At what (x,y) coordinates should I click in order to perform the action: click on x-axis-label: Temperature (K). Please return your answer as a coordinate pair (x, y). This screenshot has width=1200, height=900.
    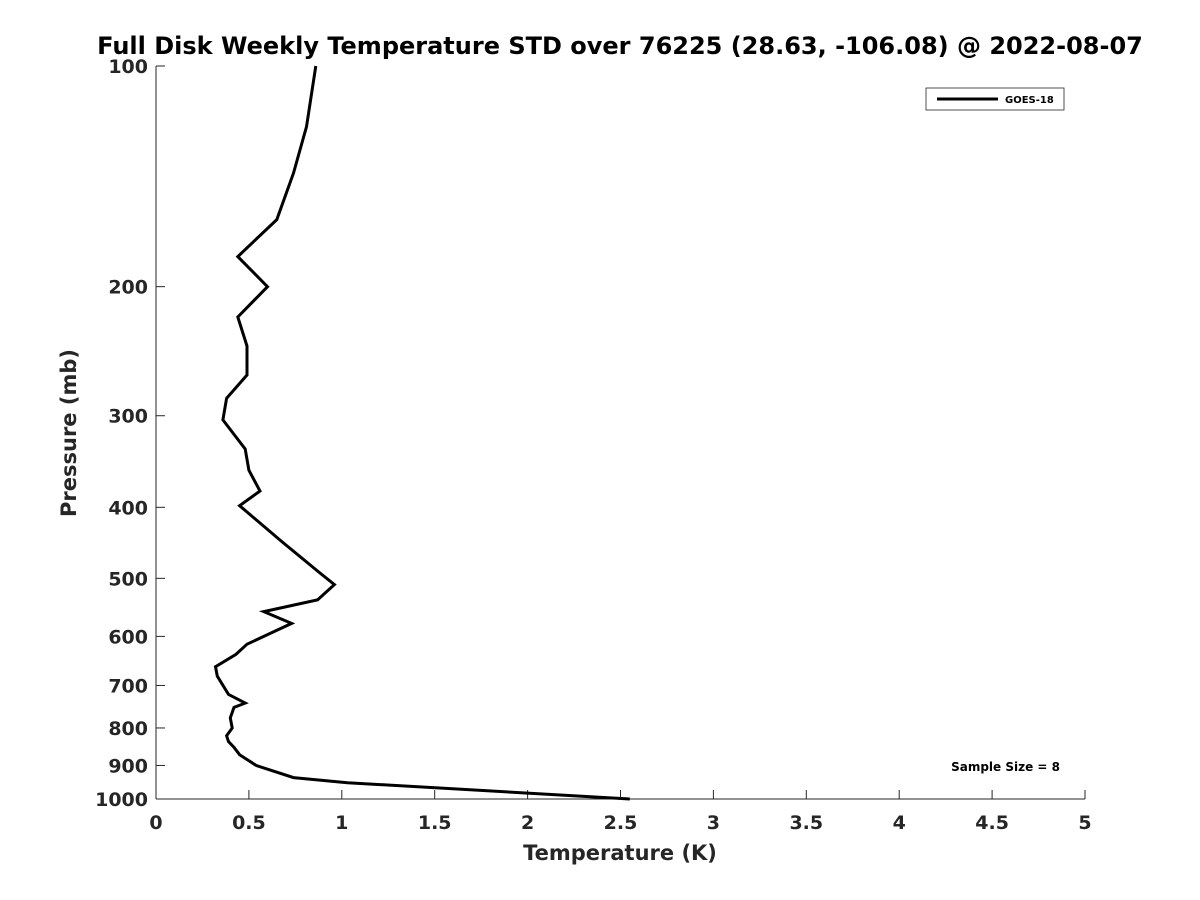
    Looking at the image, I should click on (620, 853).